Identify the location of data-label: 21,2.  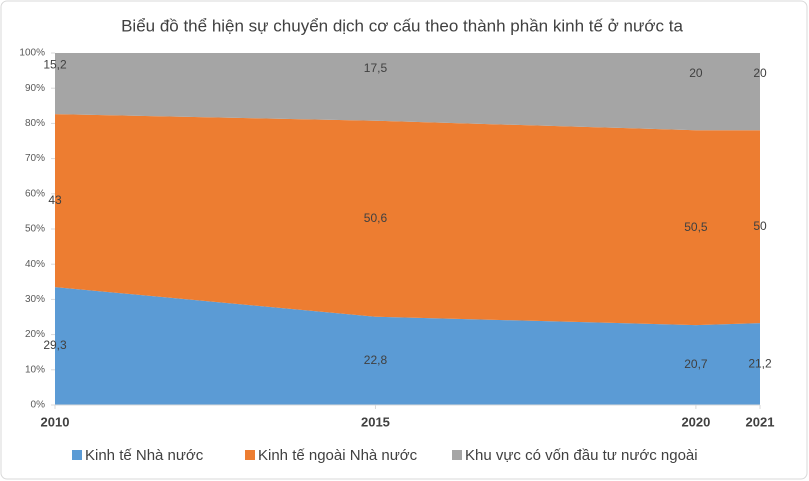
(760, 363).